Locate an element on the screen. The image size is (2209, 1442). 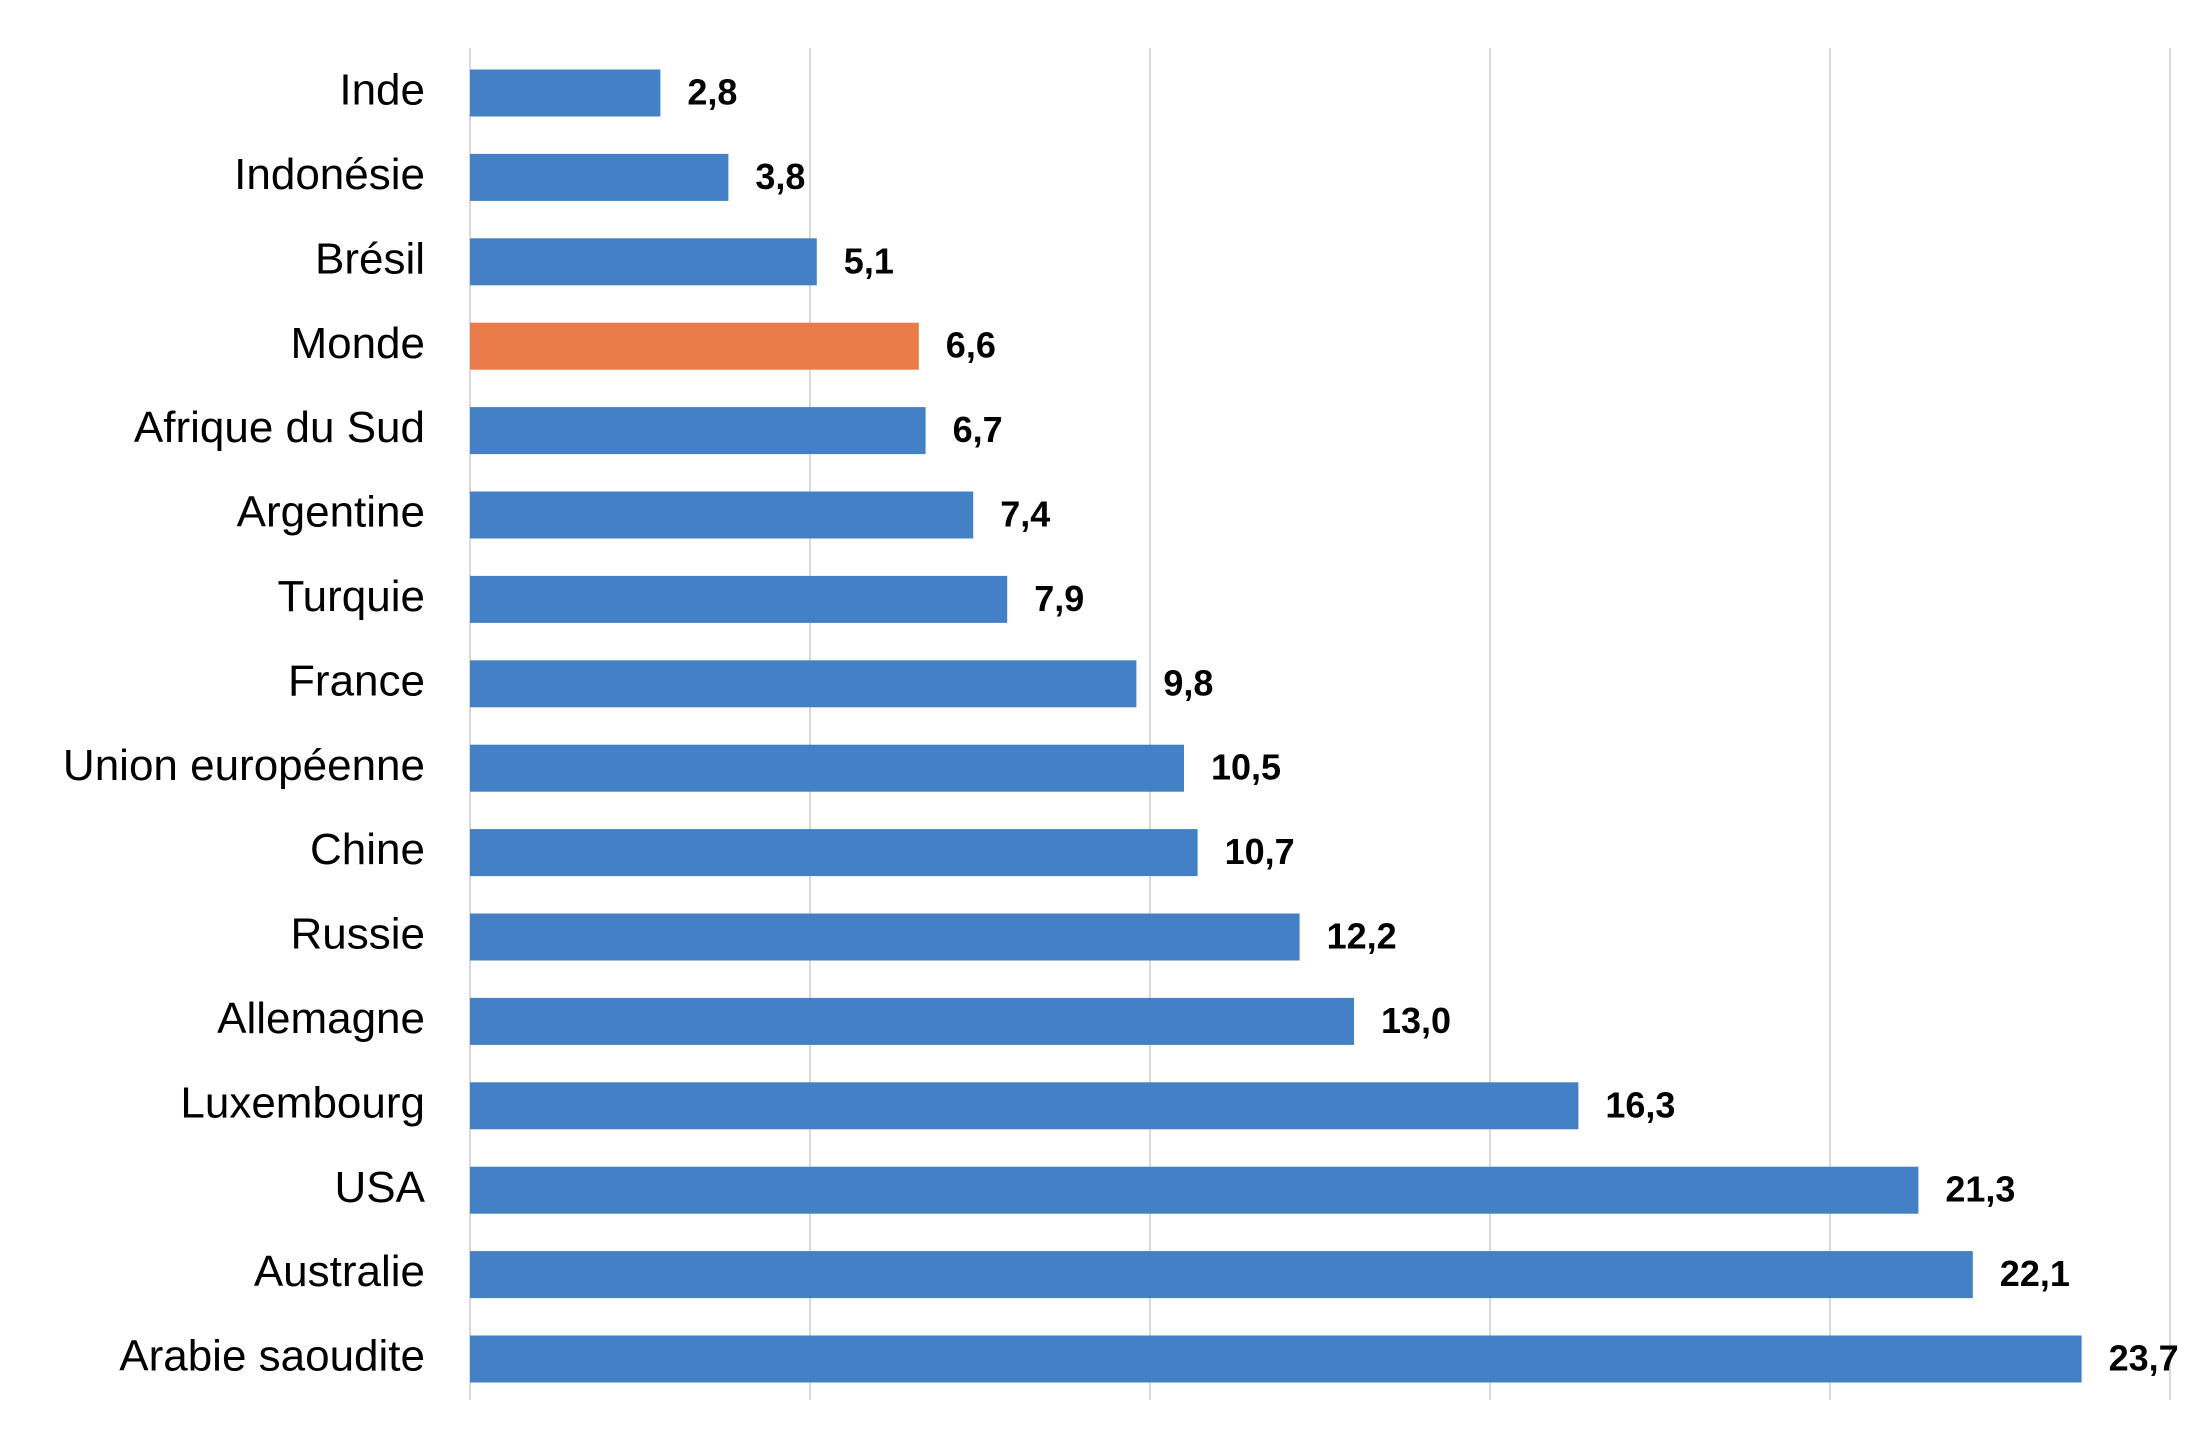
category-label-france: France is located at coordinates (356, 680).